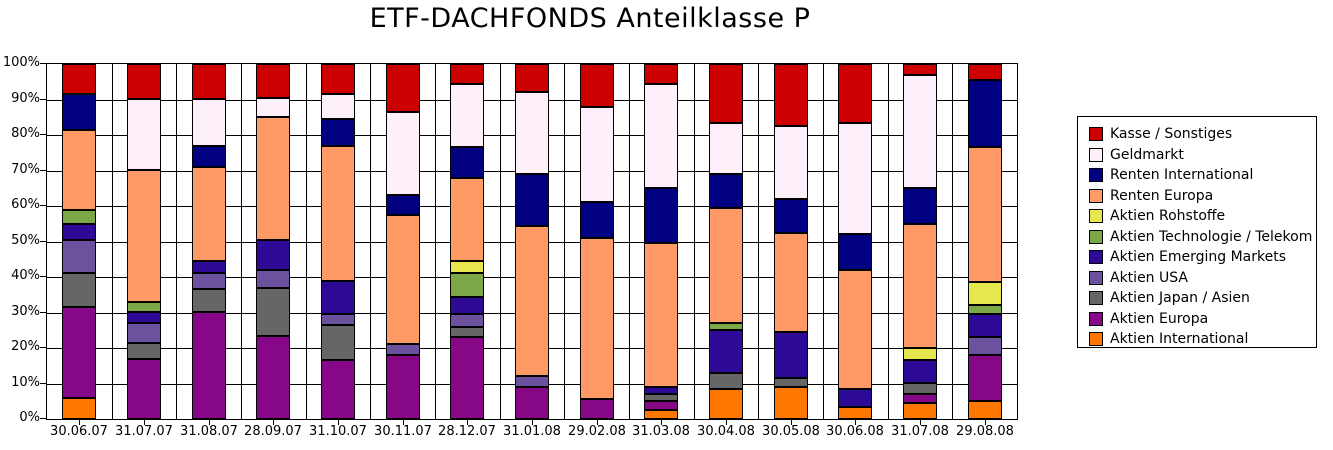  What do you see at coordinates (590, 18) in the screenshot?
I see `chart-title: ETF-DACHFONDS Anteilklasse P` at bounding box center [590, 18].